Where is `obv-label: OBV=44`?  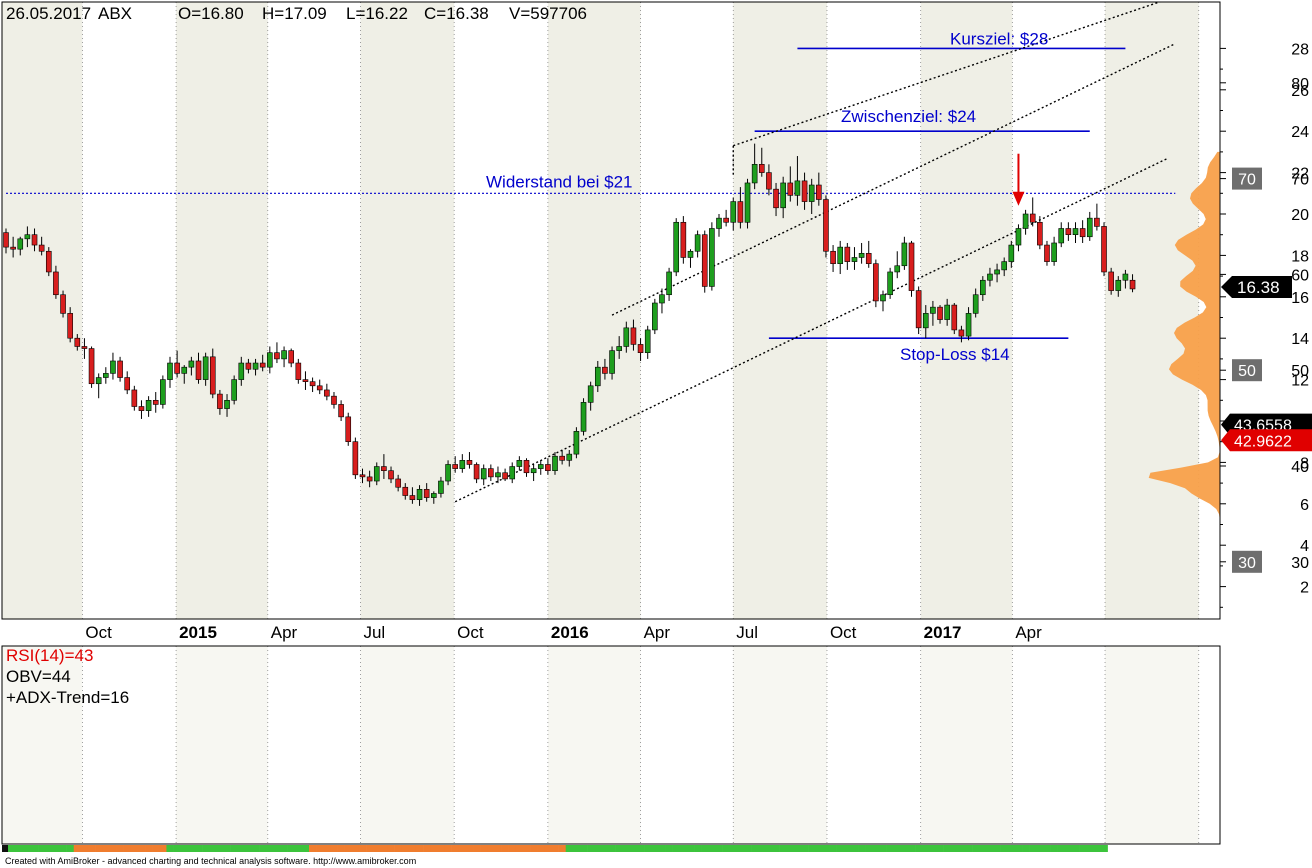 obv-label: OBV=44 is located at coordinates (38, 676).